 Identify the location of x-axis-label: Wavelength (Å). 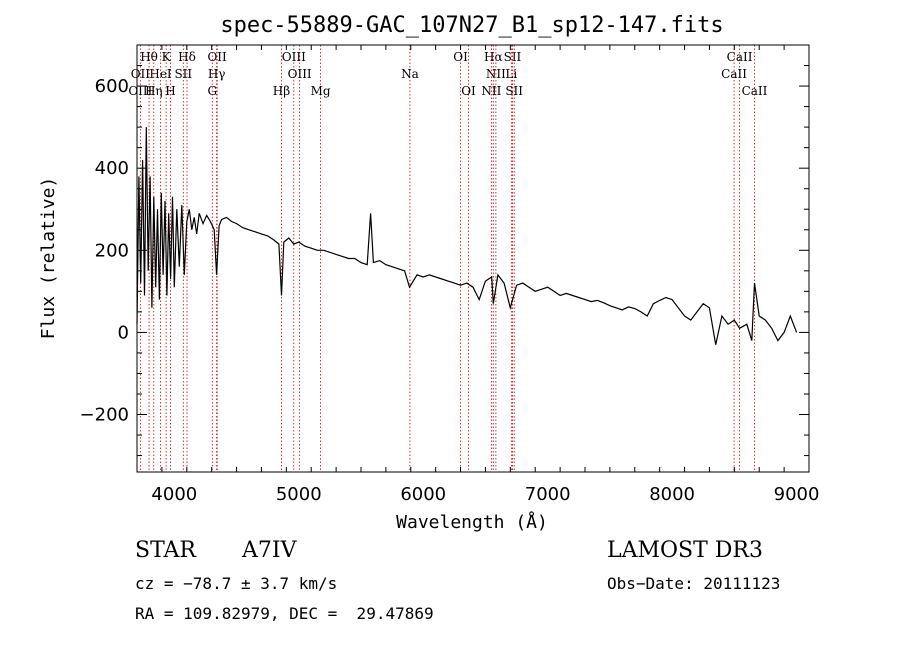
(472, 522).